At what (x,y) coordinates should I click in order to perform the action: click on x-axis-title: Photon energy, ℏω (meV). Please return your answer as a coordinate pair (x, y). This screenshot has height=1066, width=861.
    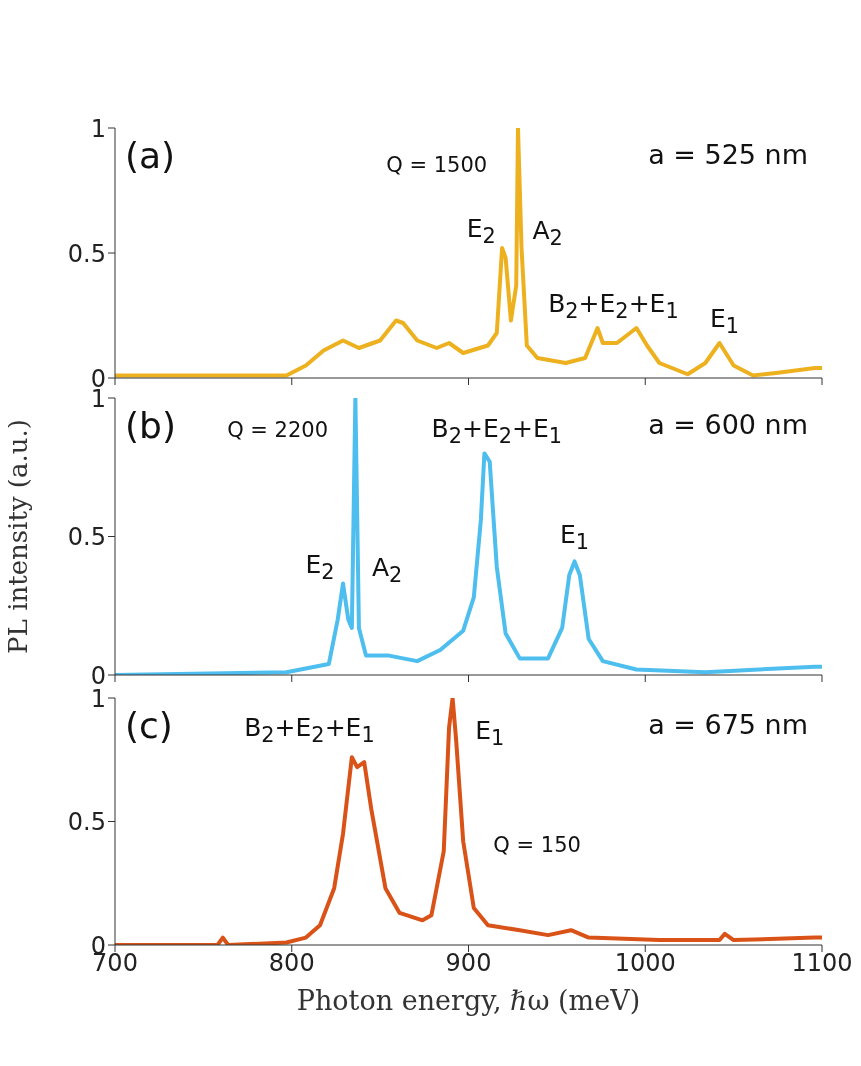
    Looking at the image, I should click on (468, 1000).